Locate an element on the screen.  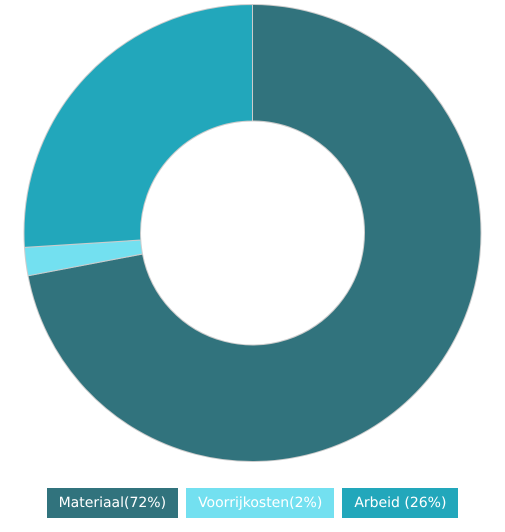
legend-label: Arbeid (26%) is located at coordinates (406, 503).